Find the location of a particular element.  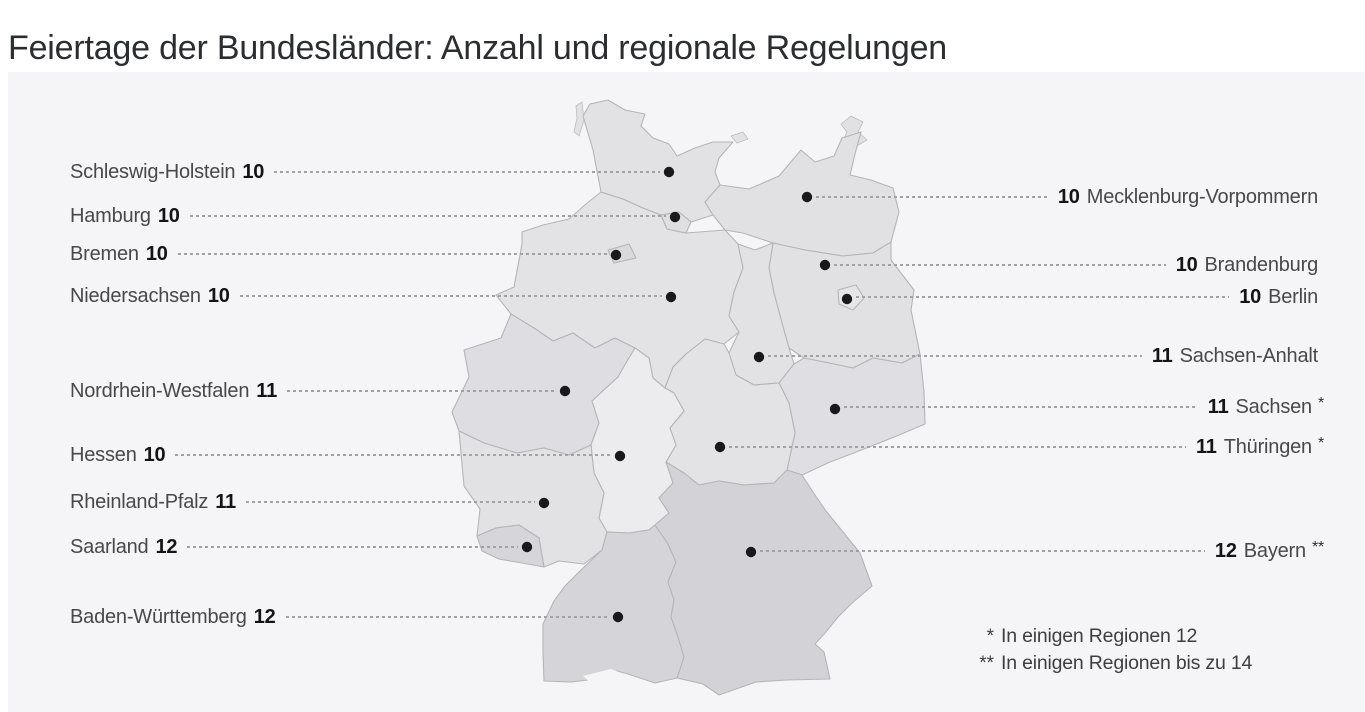

dot-sachsen is located at coordinates (835, 409).